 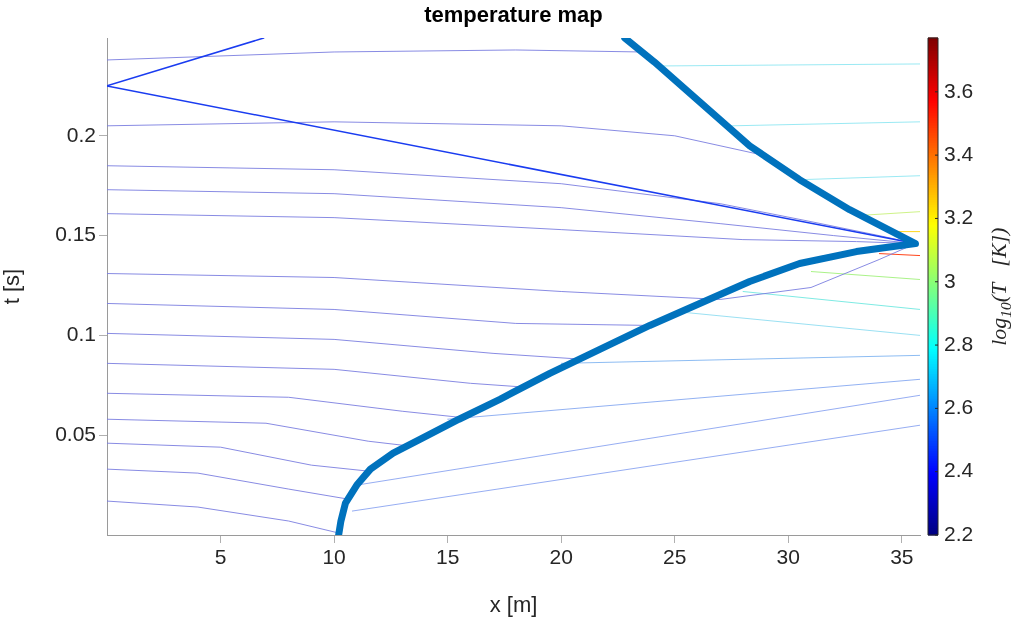 What do you see at coordinates (950, 280) in the screenshot?
I see `color-bar-label: 3` at bounding box center [950, 280].